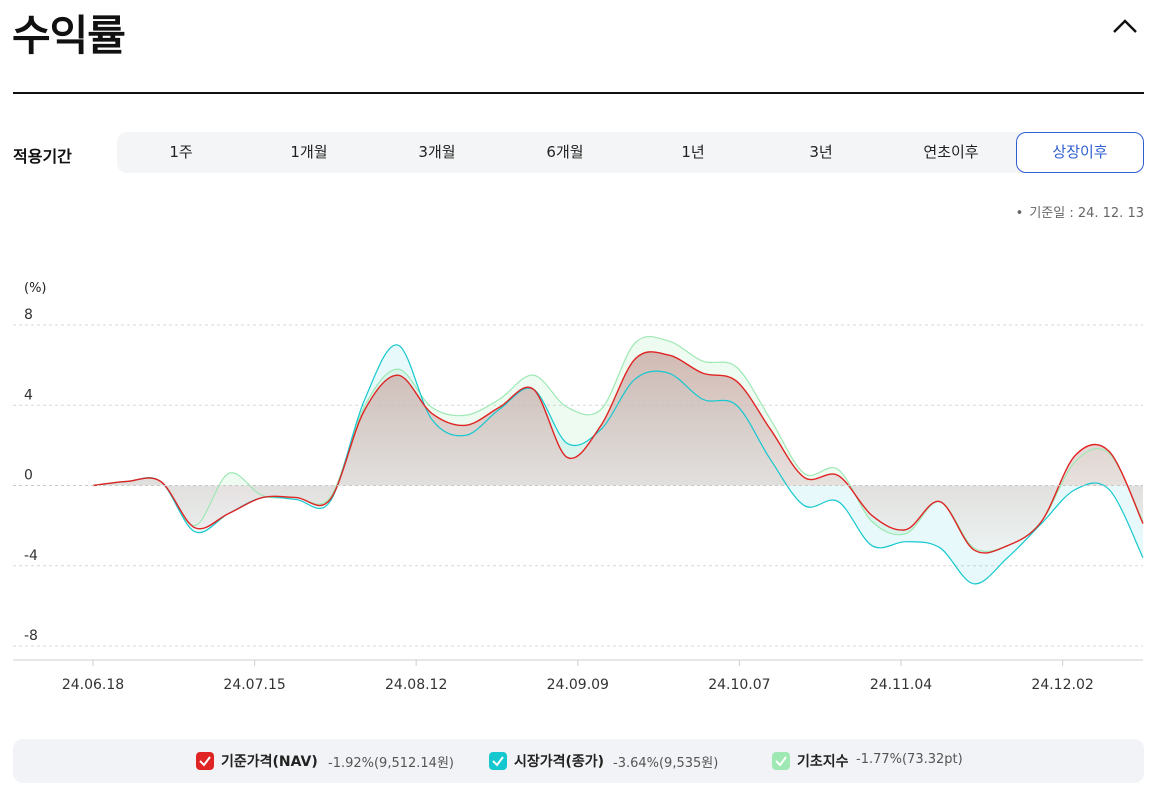  I want to click on header-divider, so click(578, 93).